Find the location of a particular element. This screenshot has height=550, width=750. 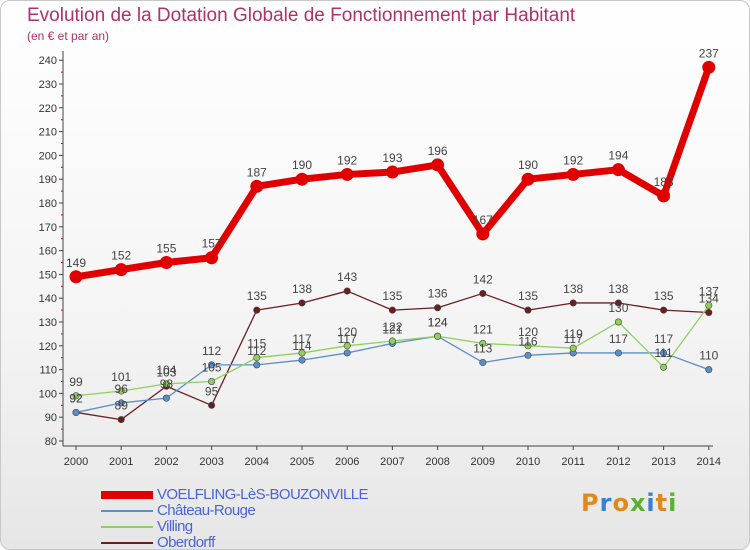

y-tick-label: 220 is located at coordinates (48, 109).